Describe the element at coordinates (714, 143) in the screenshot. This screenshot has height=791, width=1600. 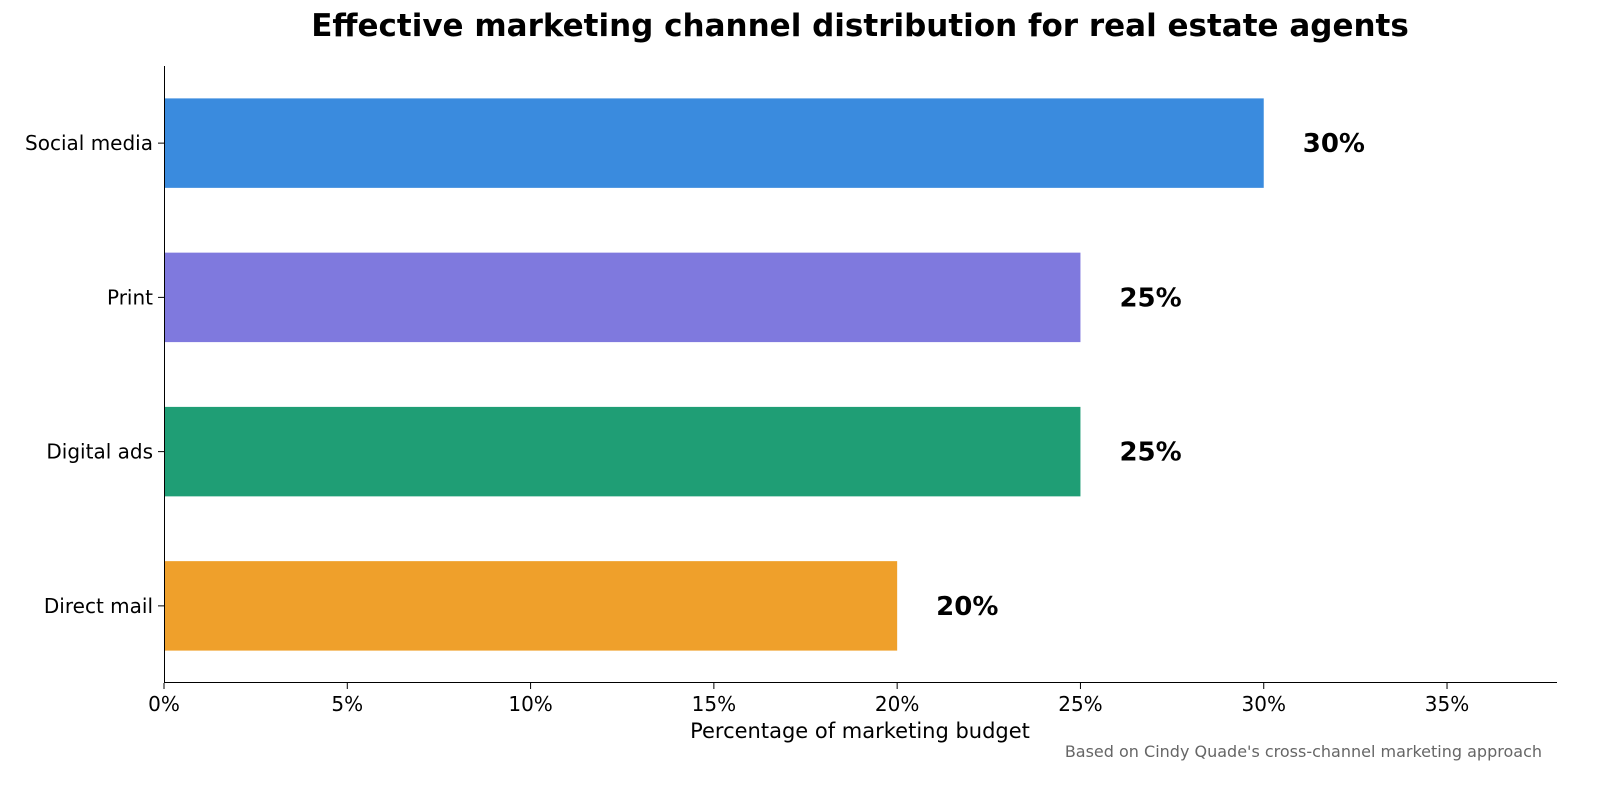
I see `bar-social-media` at that location.